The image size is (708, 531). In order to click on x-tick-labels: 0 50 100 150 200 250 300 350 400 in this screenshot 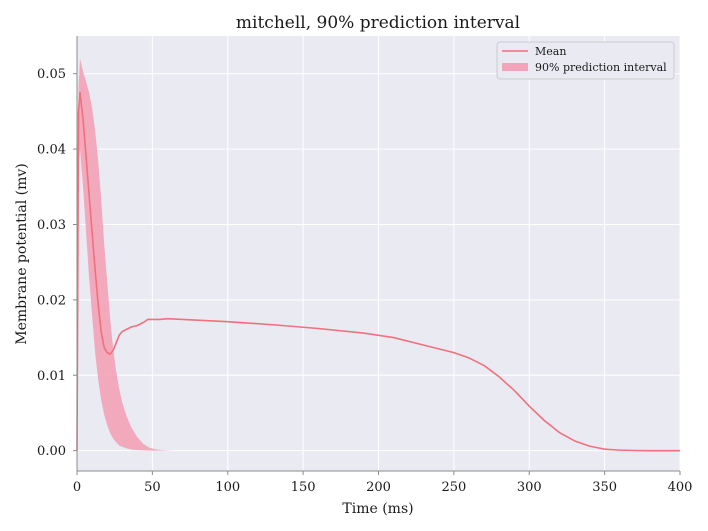, I will do `click(383, 487)`.